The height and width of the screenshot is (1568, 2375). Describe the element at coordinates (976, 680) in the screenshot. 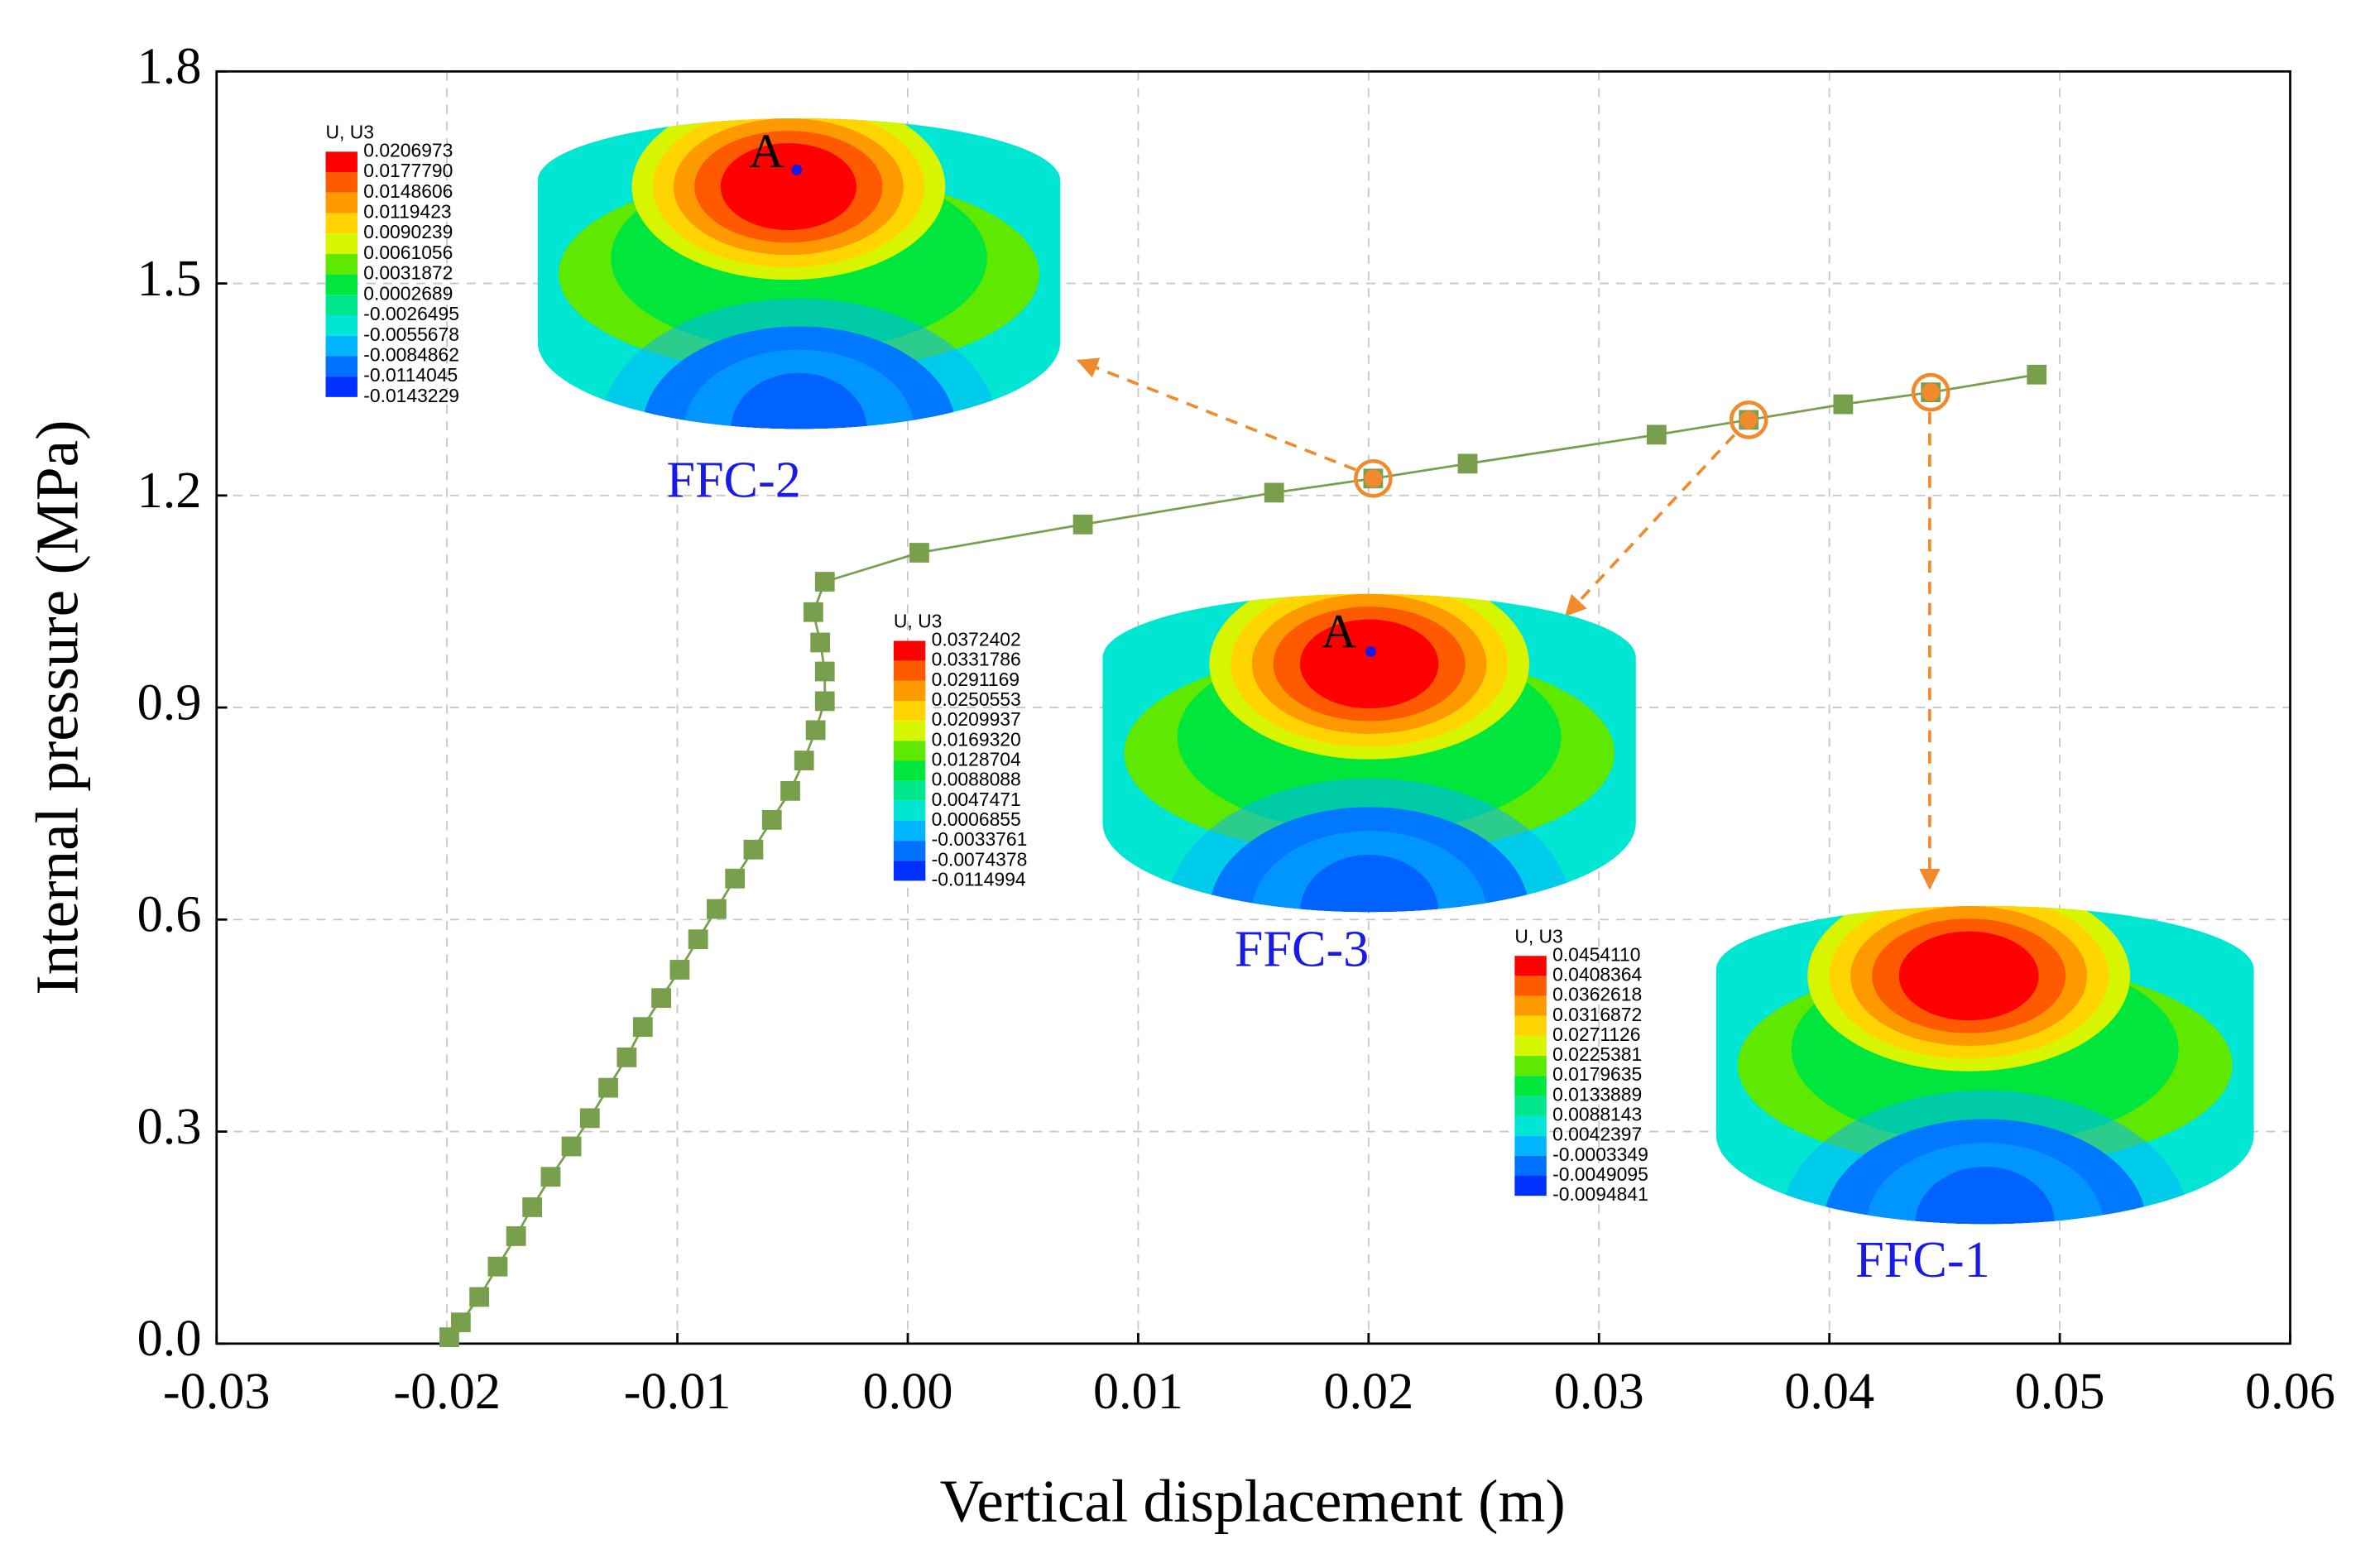

I see `legend-value: 0.0291169` at that location.